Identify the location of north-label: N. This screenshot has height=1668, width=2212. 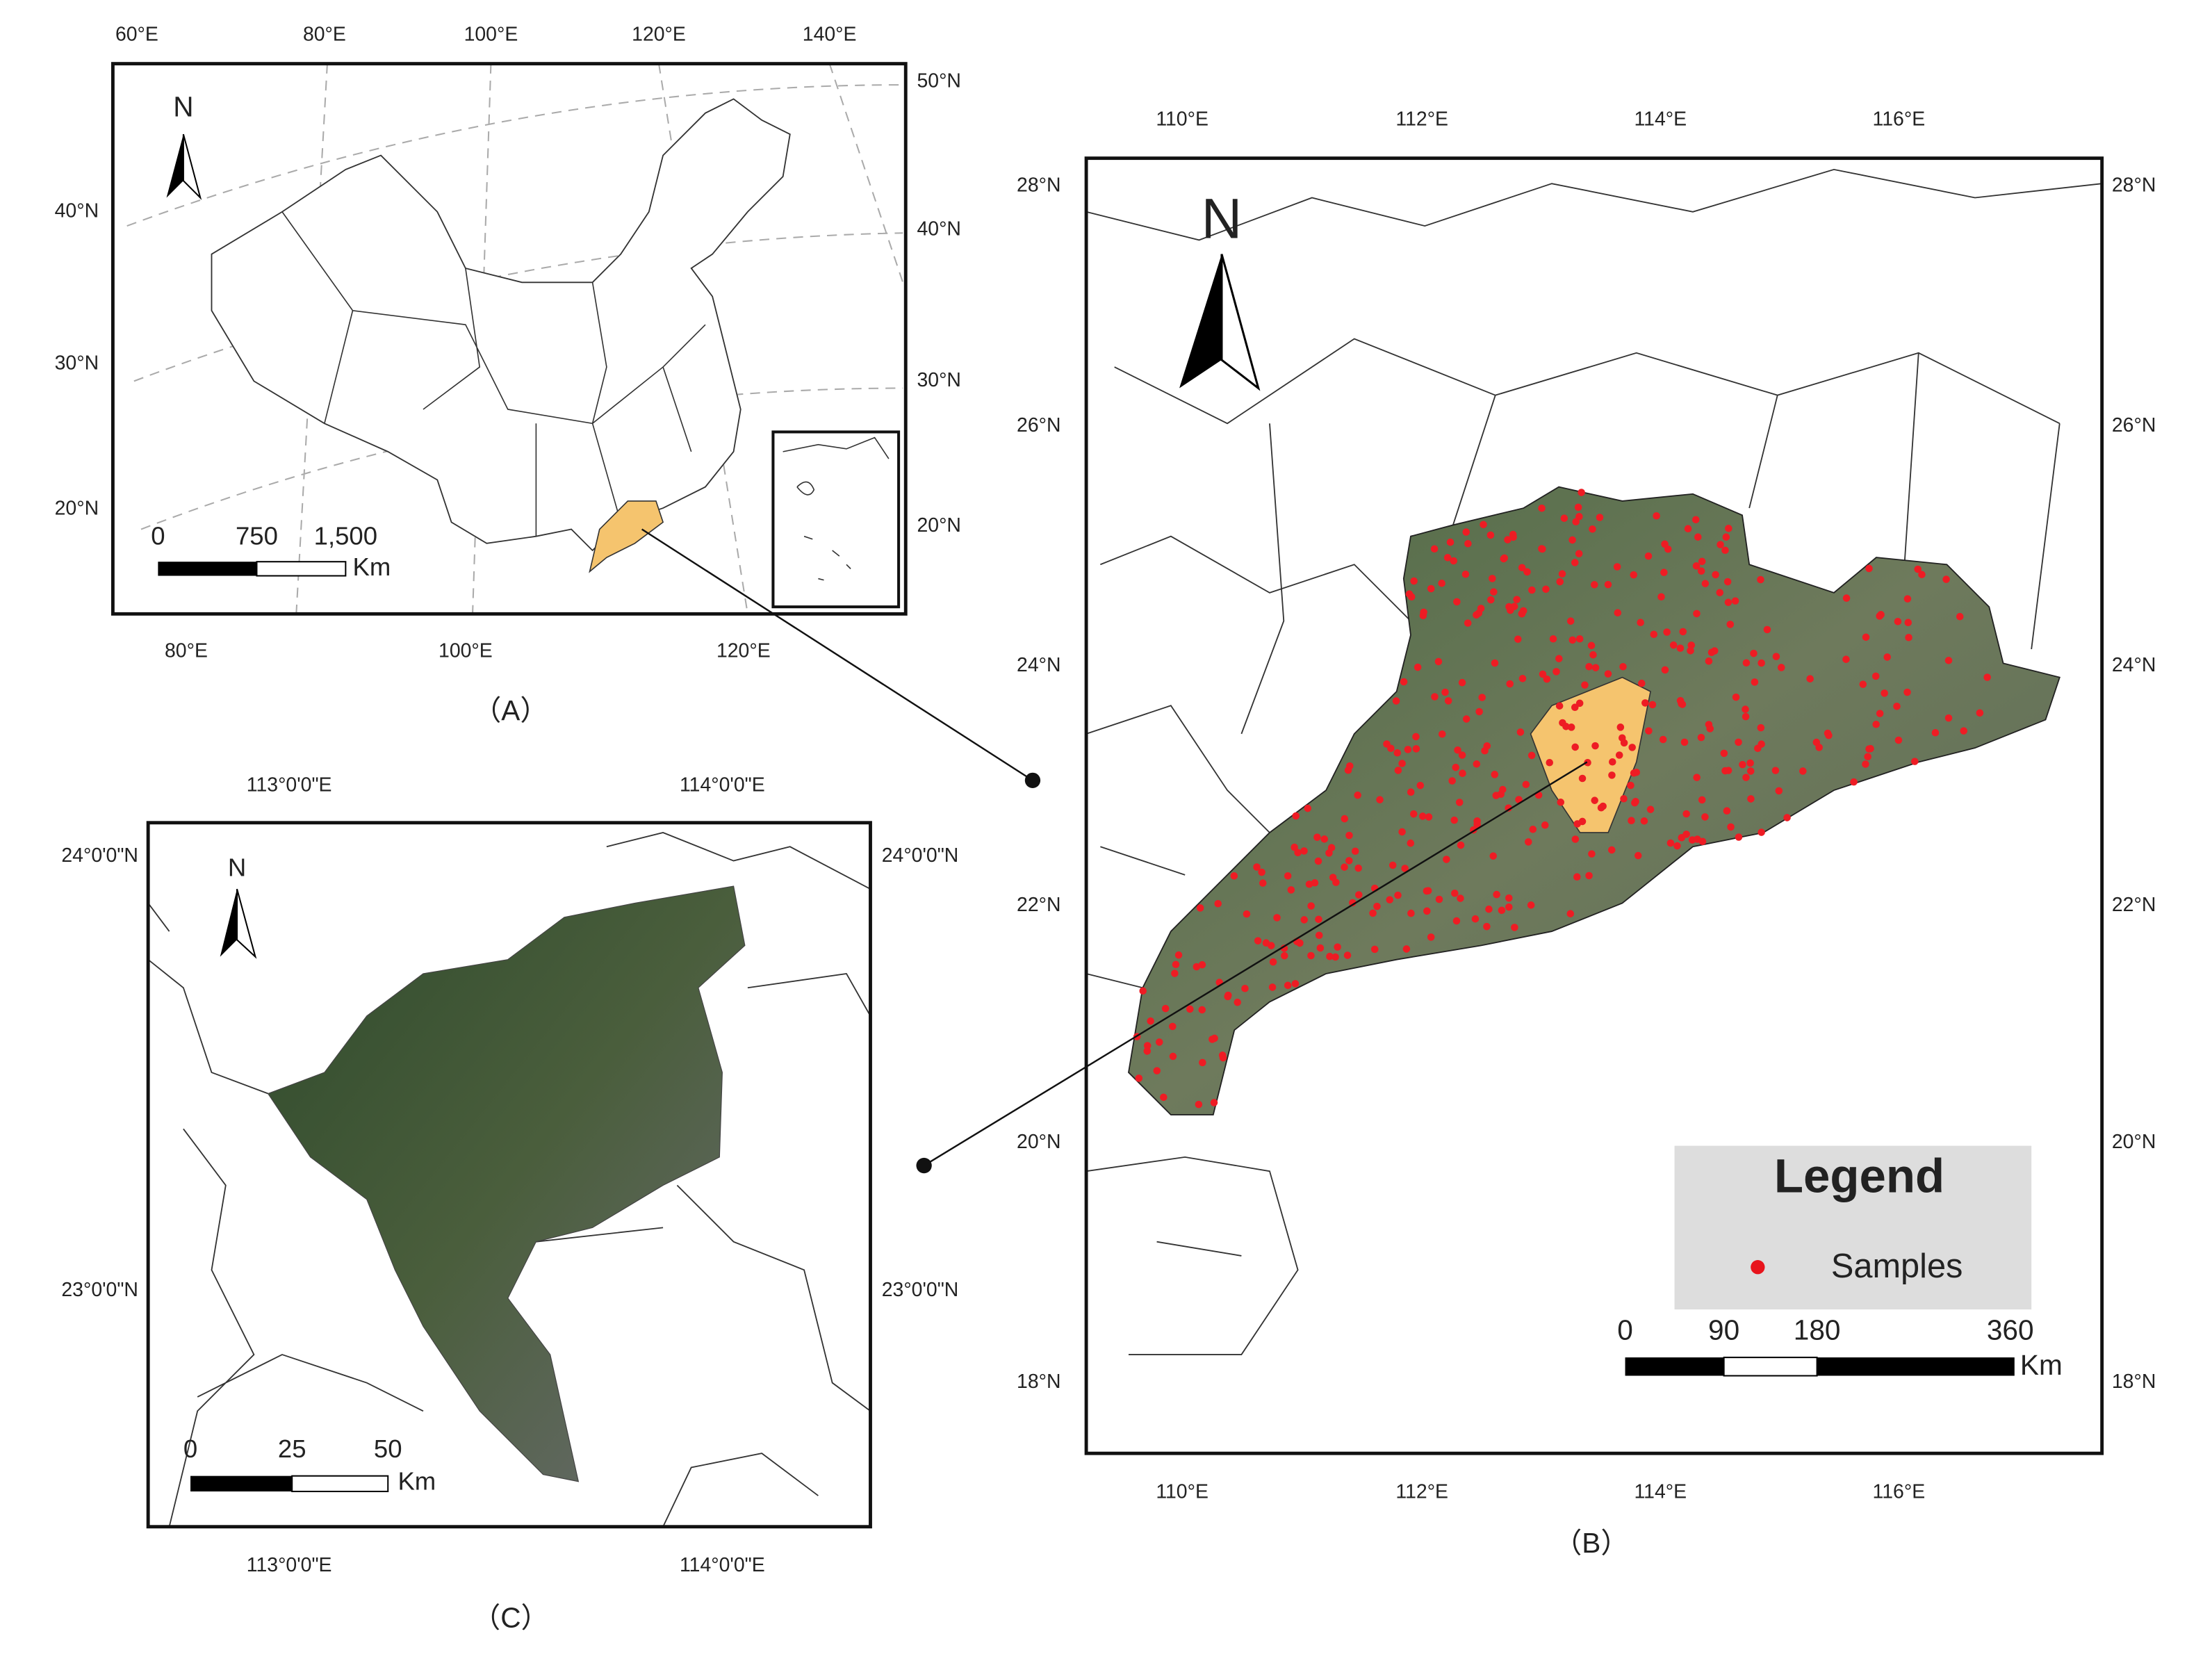
(183, 106).